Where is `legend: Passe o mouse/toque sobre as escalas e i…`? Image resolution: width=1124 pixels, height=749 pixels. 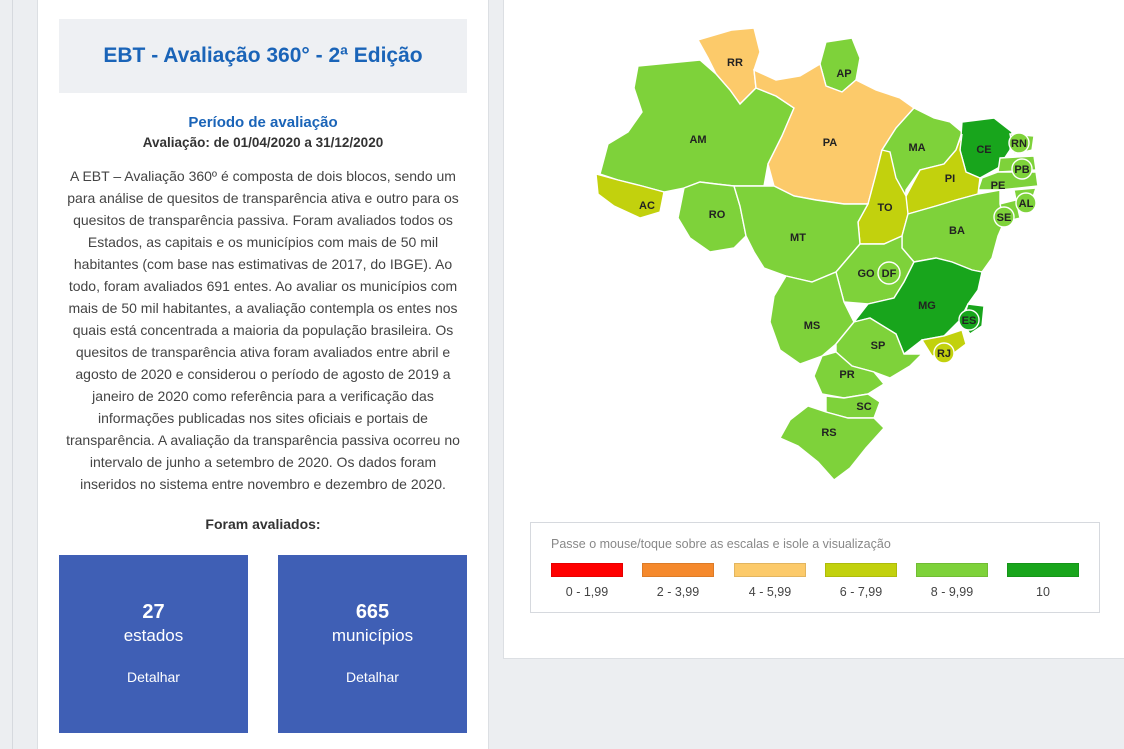
legend: Passe o mouse/toque sobre as escalas e i… is located at coordinates (815, 567).